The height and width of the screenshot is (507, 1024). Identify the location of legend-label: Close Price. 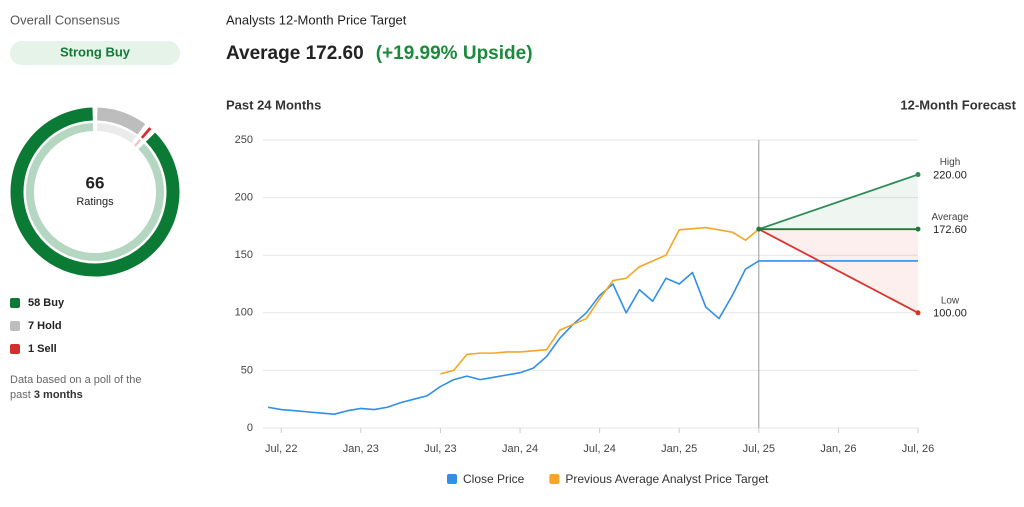
(494, 479).